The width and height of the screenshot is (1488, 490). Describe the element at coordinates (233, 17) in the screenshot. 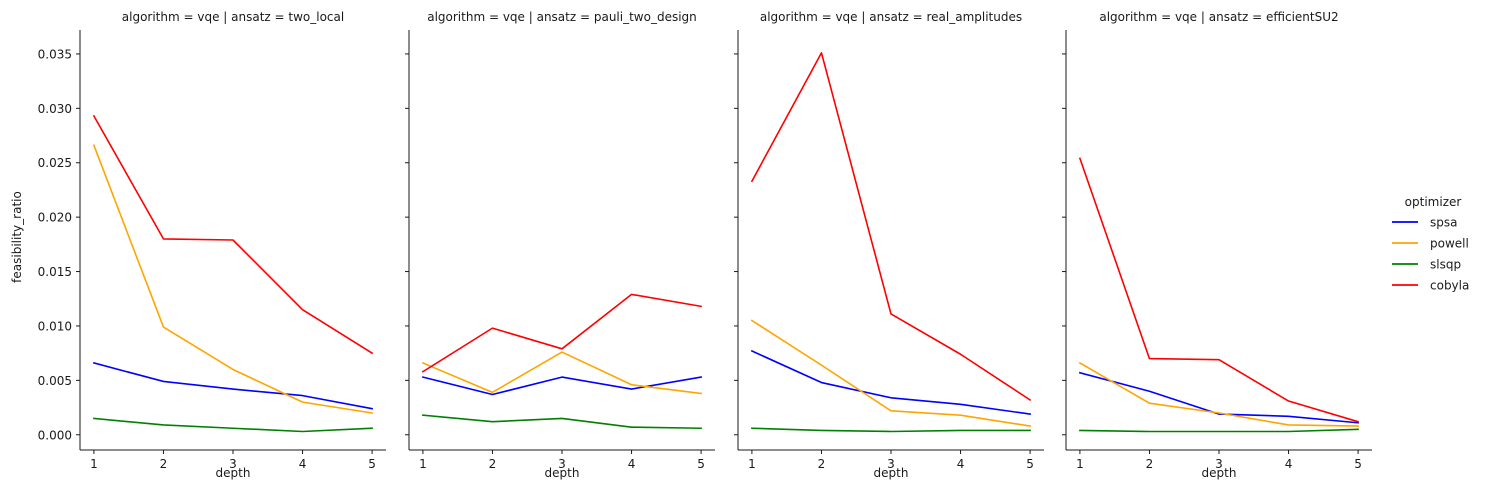

I see `facet-title: algorithm = vqe | ansatz = two_local` at that location.